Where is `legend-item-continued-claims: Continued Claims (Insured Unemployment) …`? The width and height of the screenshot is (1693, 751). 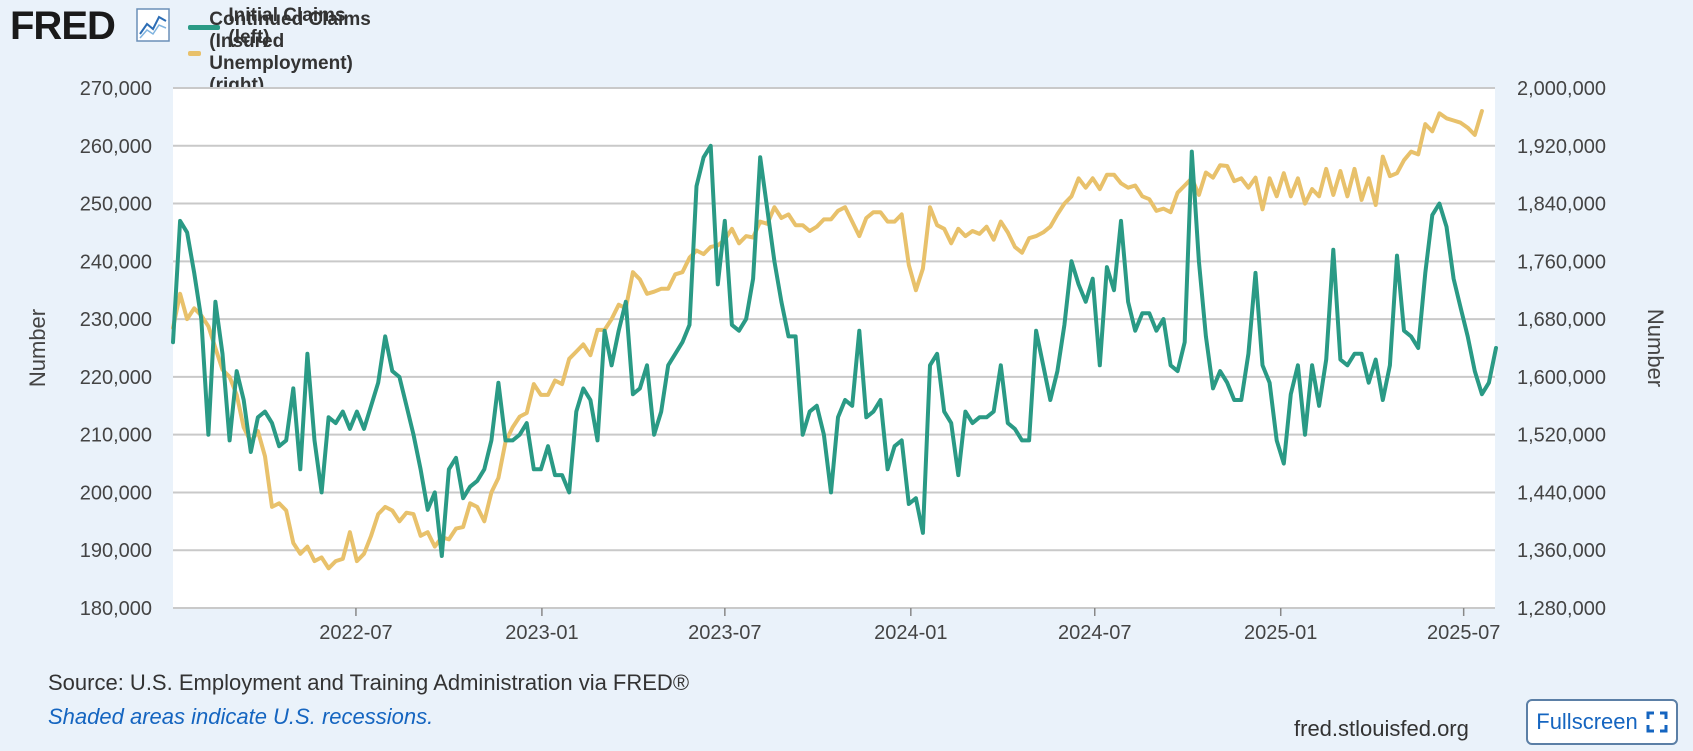 legend-item-continued-claims: Continued Claims (Insured Unemployment) … is located at coordinates (282, 52).